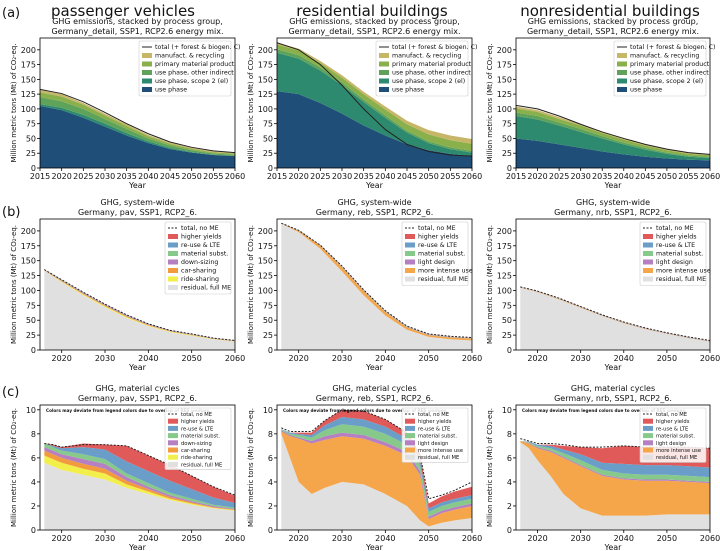 The width and height of the screenshot is (720, 551). I want to click on x-tick-label: 2020, so click(537, 176).